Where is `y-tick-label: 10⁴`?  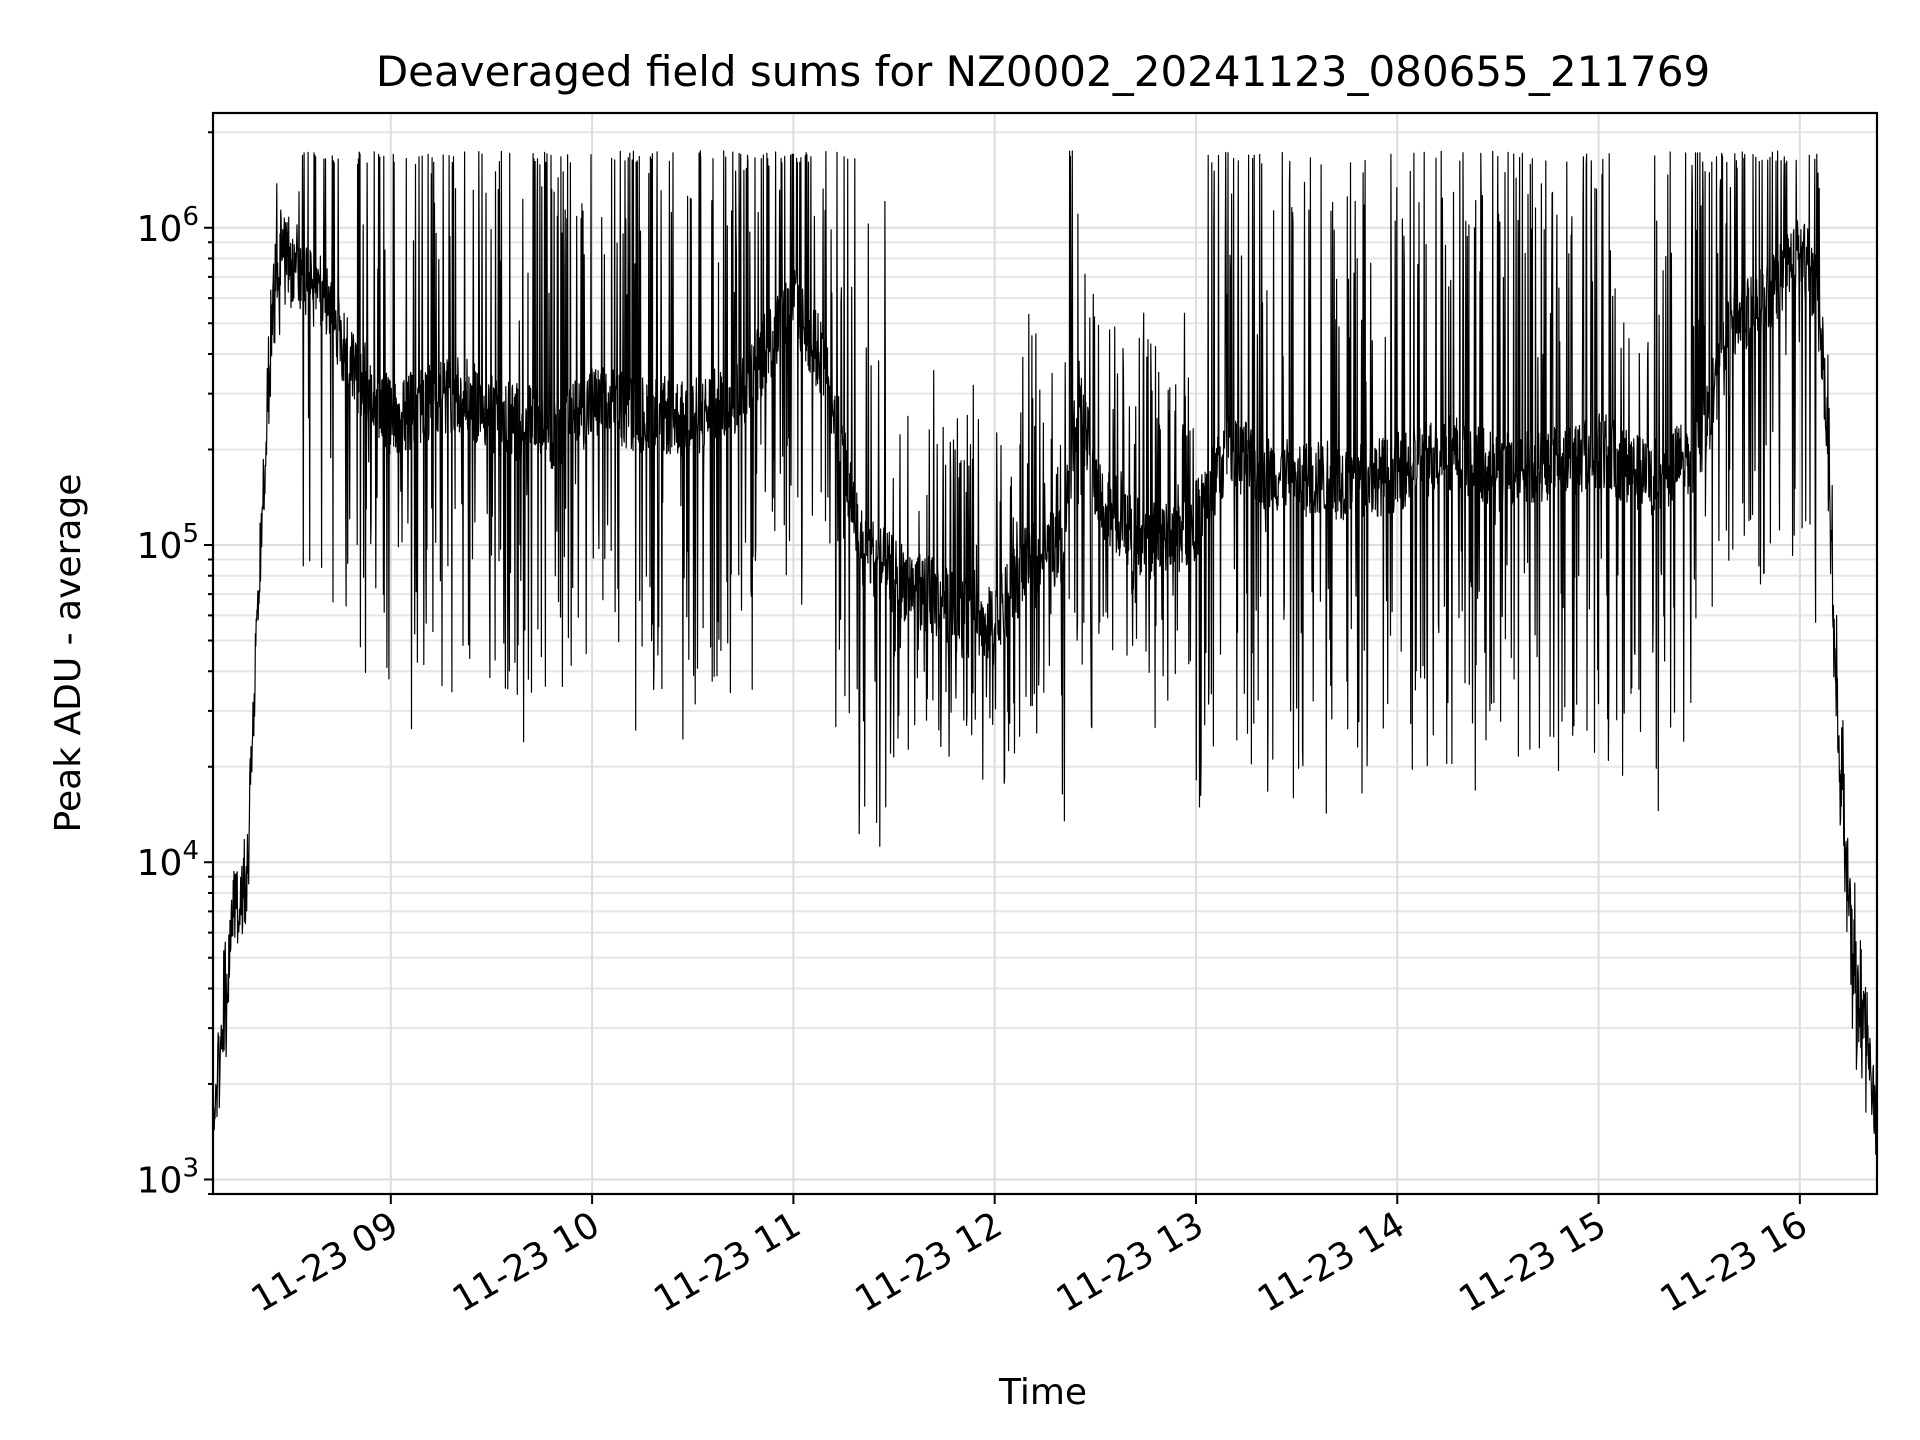
y-tick-label: 10⁴ is located at coordinates (168, 860).